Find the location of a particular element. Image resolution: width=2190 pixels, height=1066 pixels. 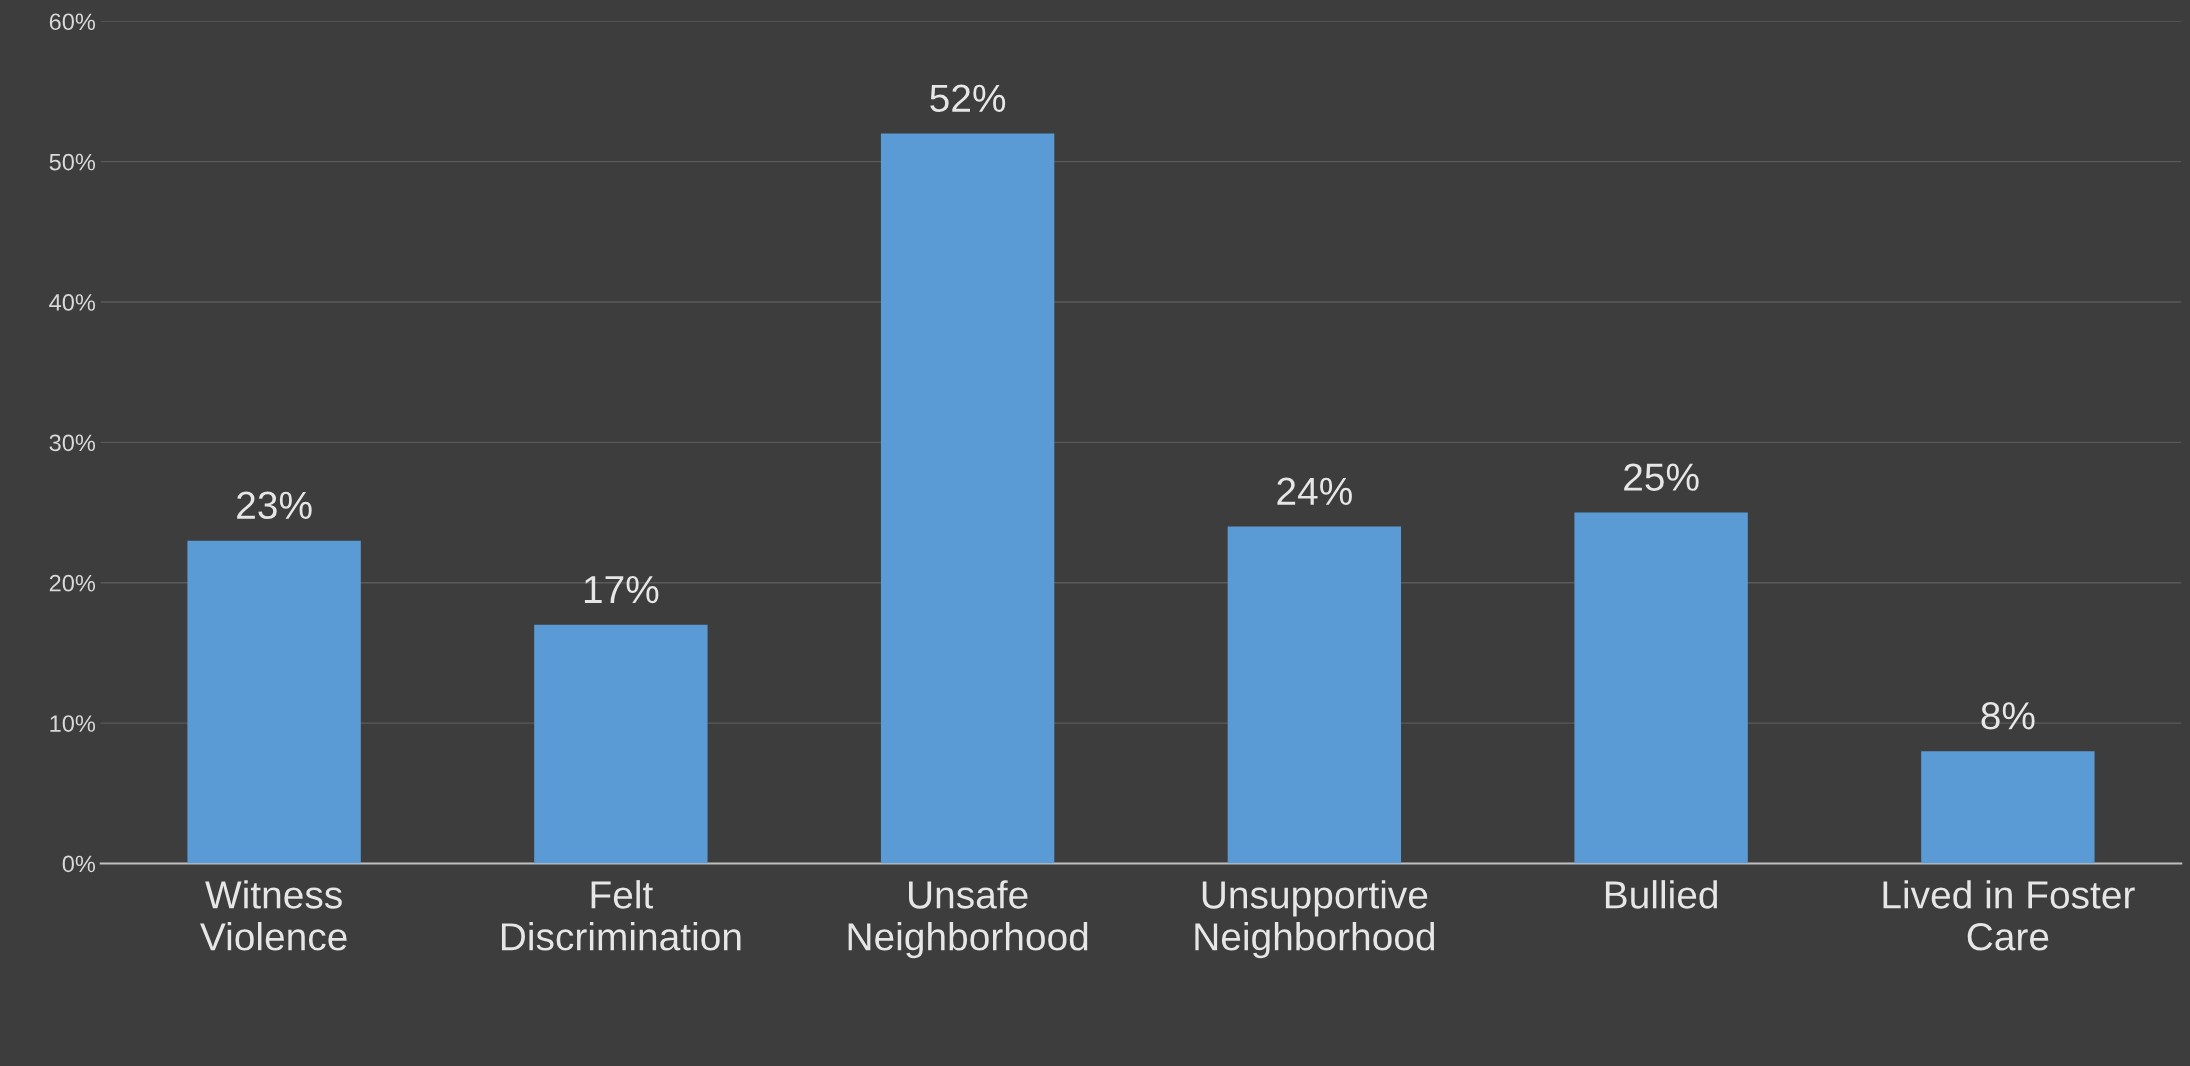

data-label: 17% is located at coordinates (621, 589).